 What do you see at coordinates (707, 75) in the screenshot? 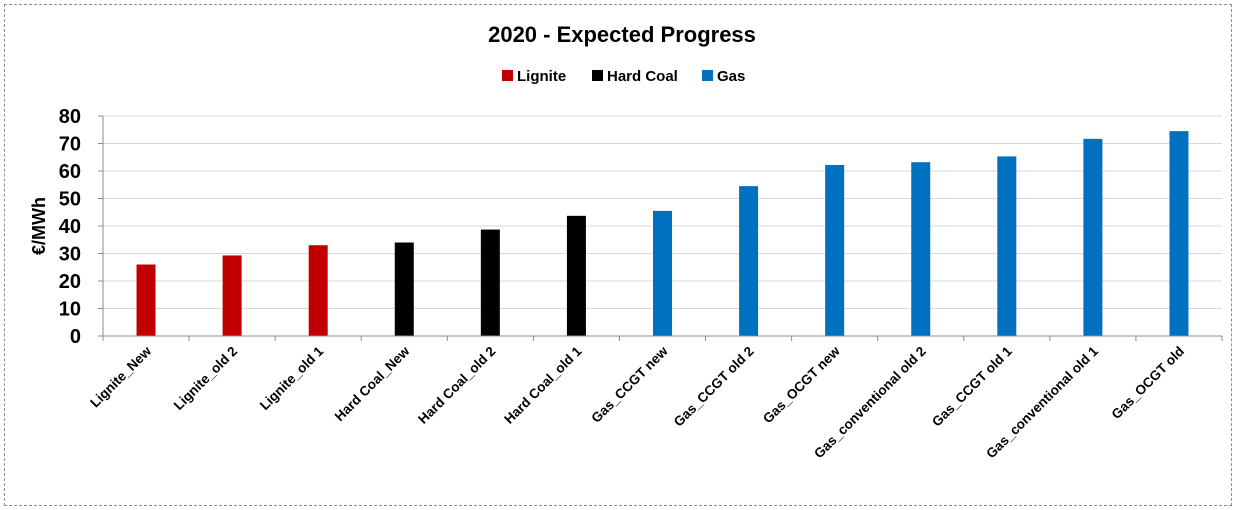
I see `legend-swatch-gas` at bounding box center [707, 75].